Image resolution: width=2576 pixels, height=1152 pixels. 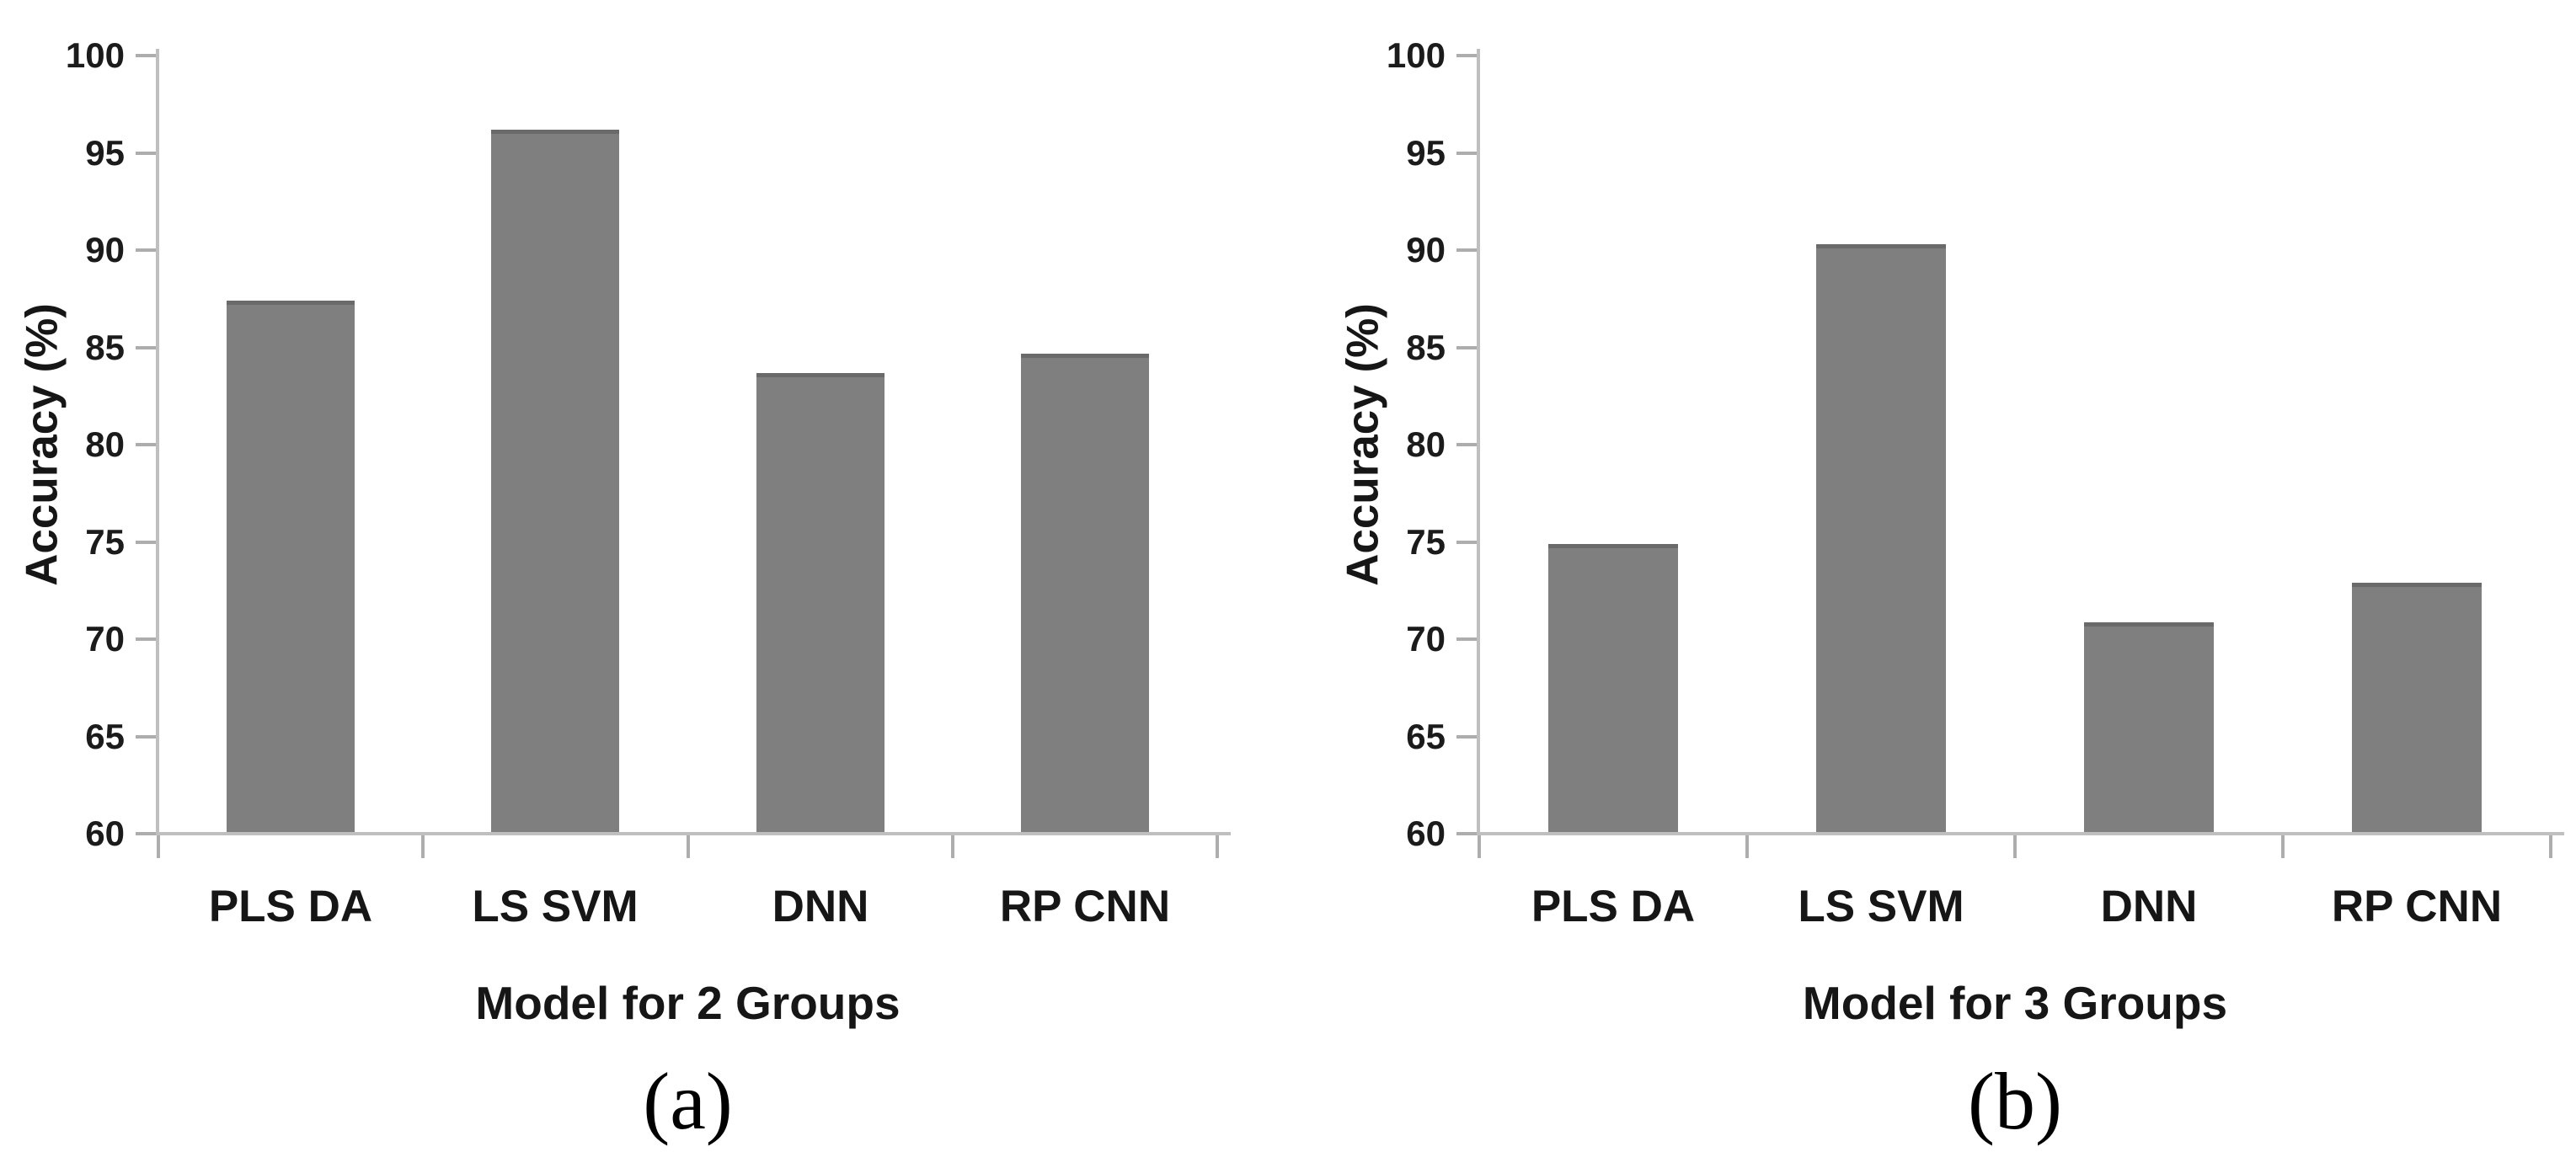 What do you see at coordinates (2015, 1101) in the screenshot?
I see `panel-label-b: (b)` at bounding box center [2015, 1101].